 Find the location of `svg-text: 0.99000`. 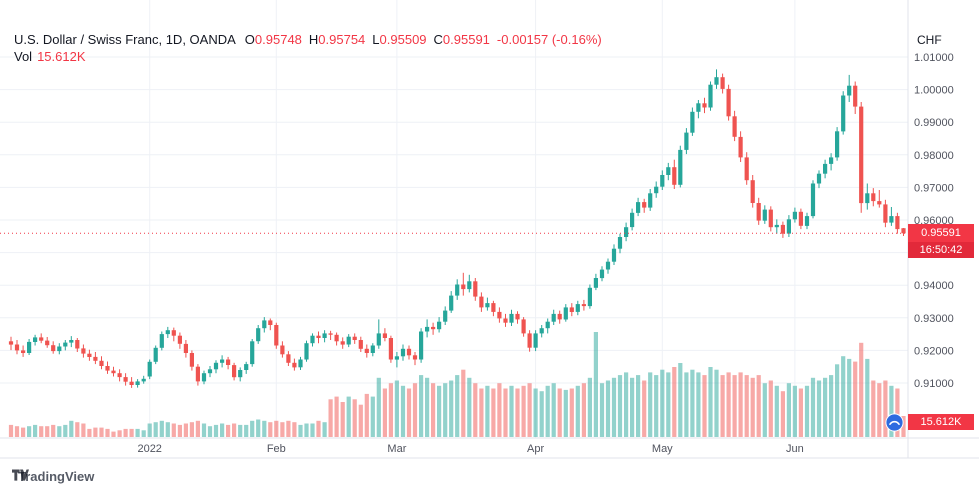

svg-text: 0.99000 is located at coordinates (934, 123).